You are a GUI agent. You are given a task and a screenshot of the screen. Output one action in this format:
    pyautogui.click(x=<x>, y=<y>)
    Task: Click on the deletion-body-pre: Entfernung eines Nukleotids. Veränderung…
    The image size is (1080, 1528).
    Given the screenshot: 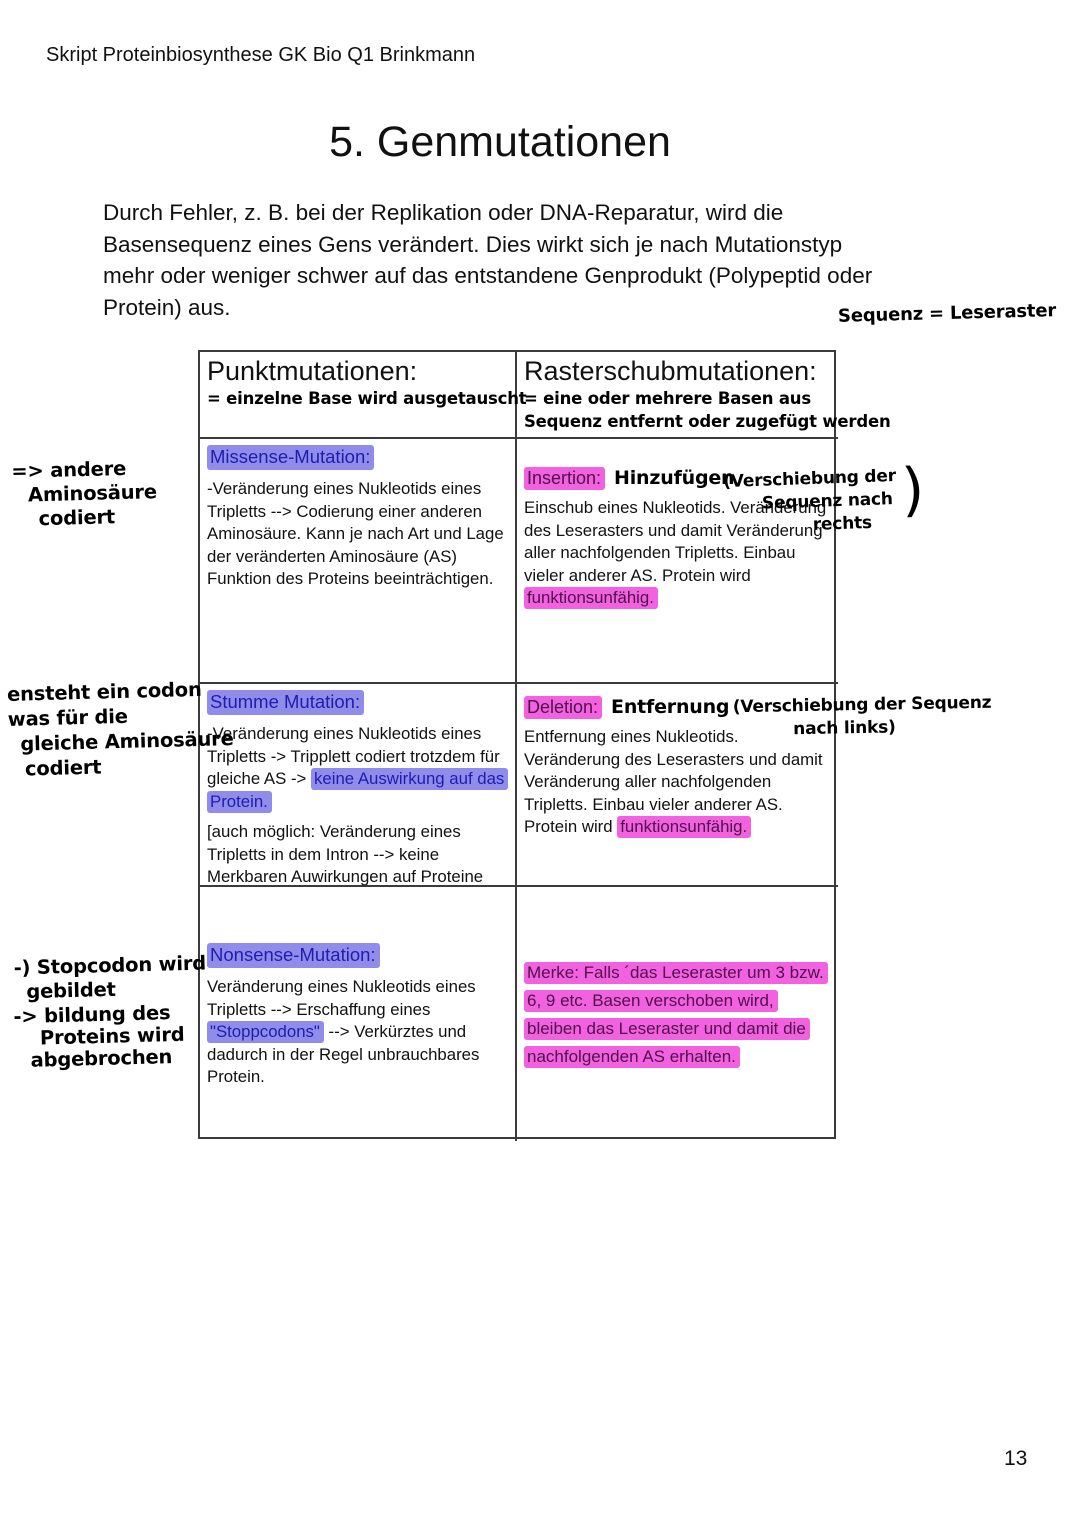 What is the action you would take?
    pyautogui.click(x=673, y=781)
    